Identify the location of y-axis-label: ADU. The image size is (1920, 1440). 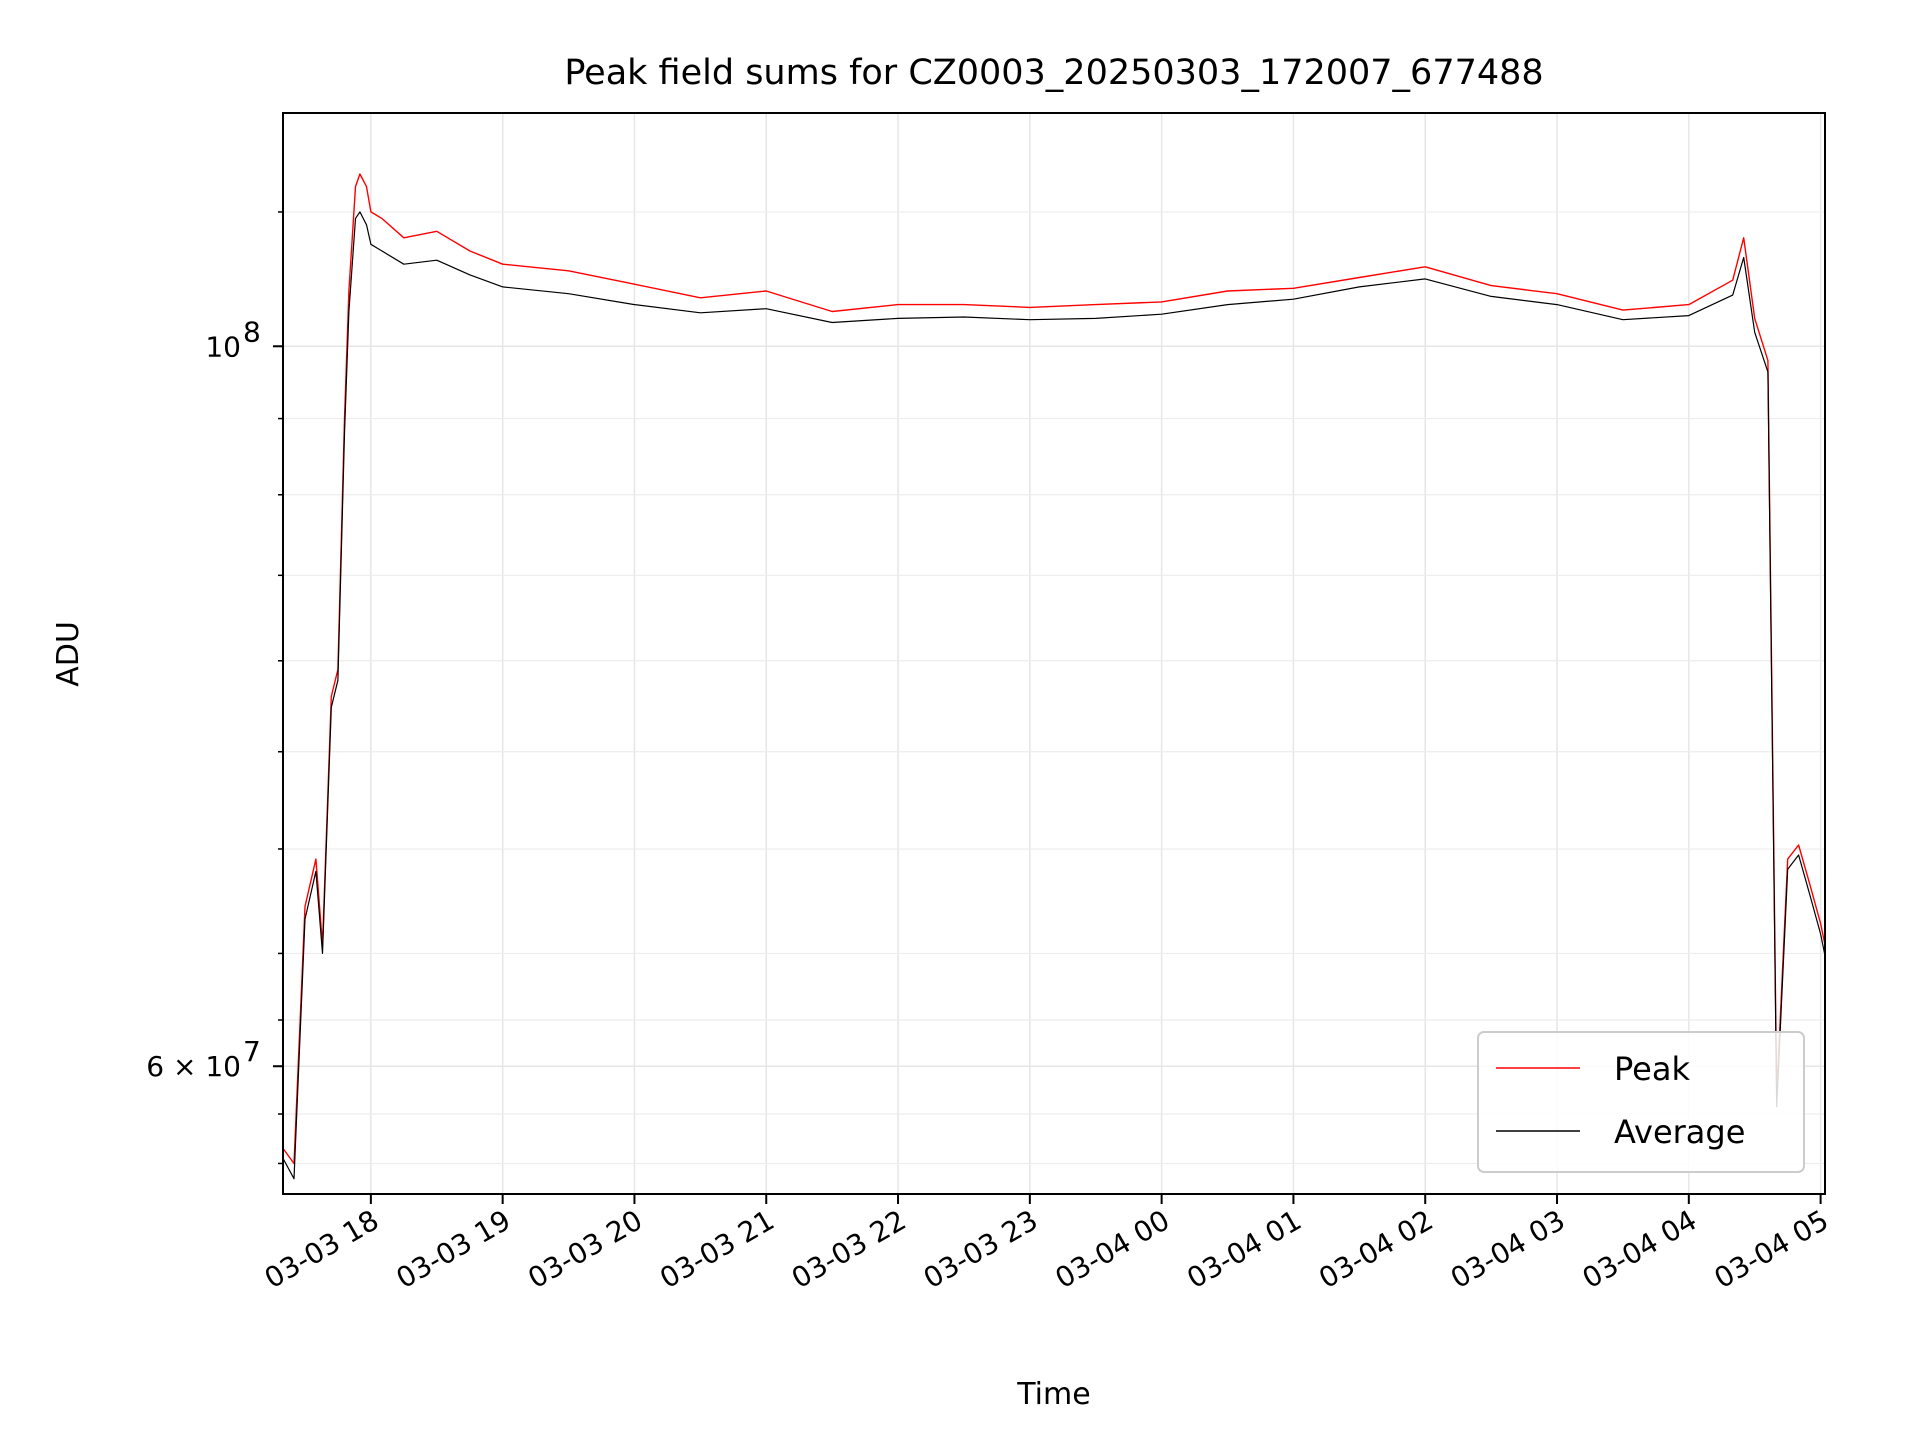
(68, 654).